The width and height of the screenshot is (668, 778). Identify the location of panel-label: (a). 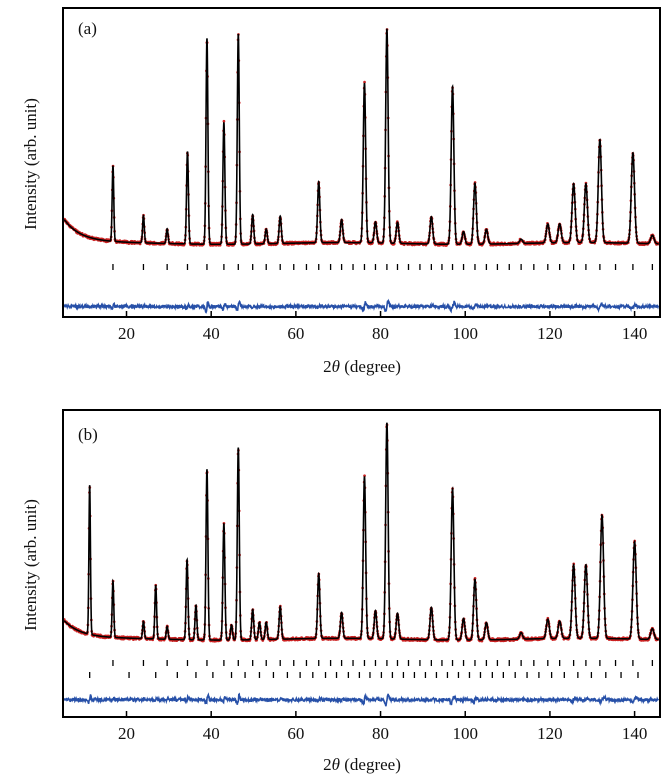
(87, 28).